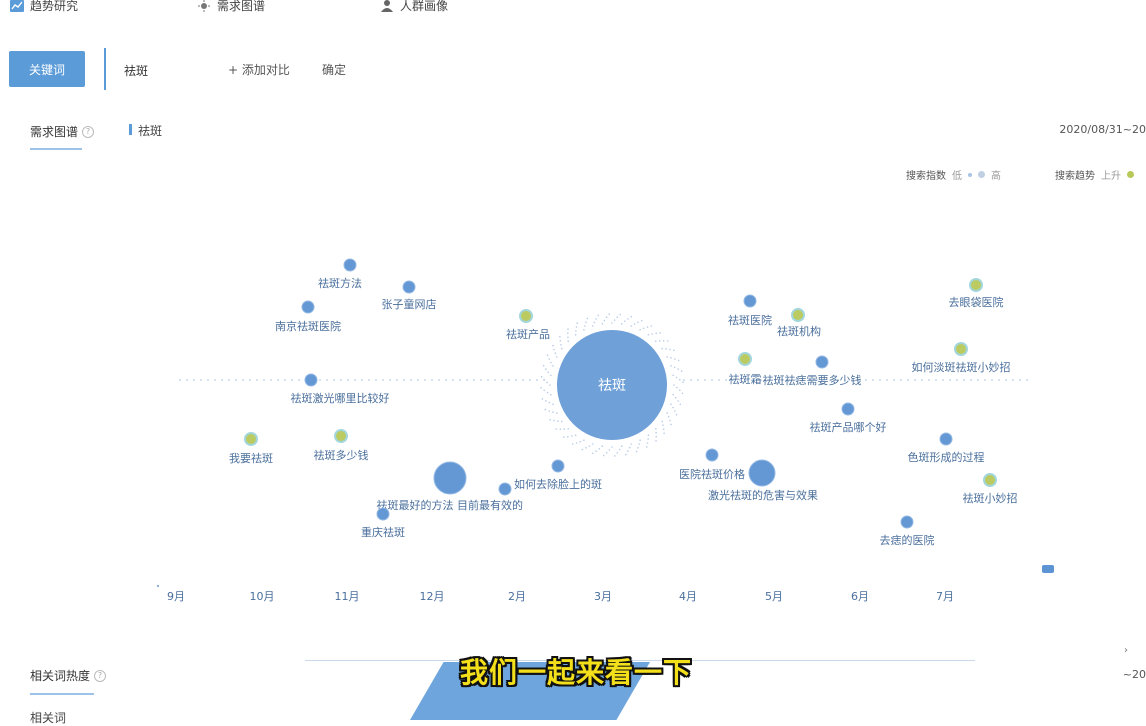 The image size is (1146, 726). I want to click on add-compare-button: + 添加对比, so click(259, 70).